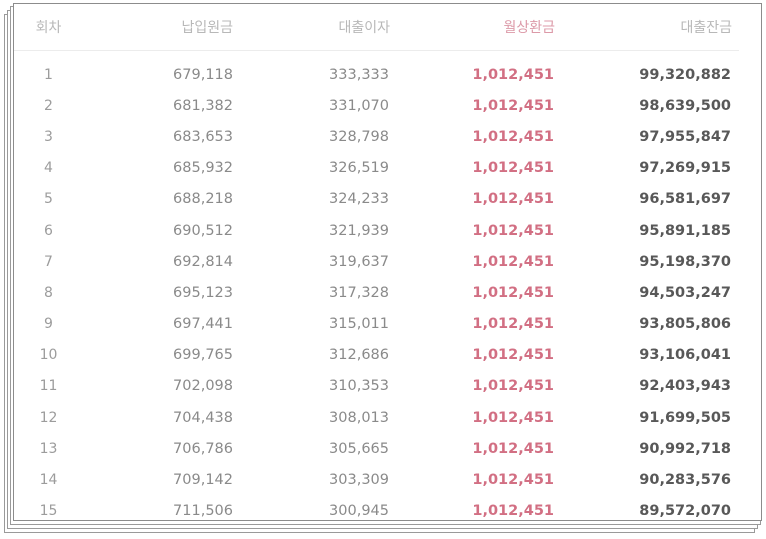 This screenshot has height=539, width=766. I want to click on table-row: 14 709,142 303,309 1,012,451 90,283,576, so click(387, 479).